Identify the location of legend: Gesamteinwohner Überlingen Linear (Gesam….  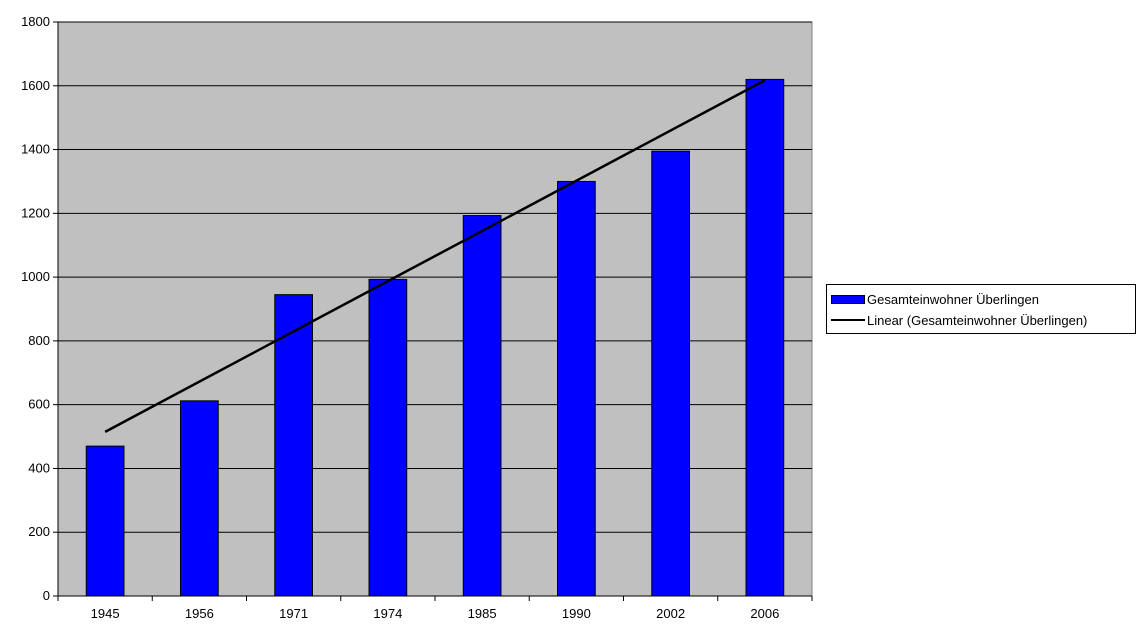
(981, 309).